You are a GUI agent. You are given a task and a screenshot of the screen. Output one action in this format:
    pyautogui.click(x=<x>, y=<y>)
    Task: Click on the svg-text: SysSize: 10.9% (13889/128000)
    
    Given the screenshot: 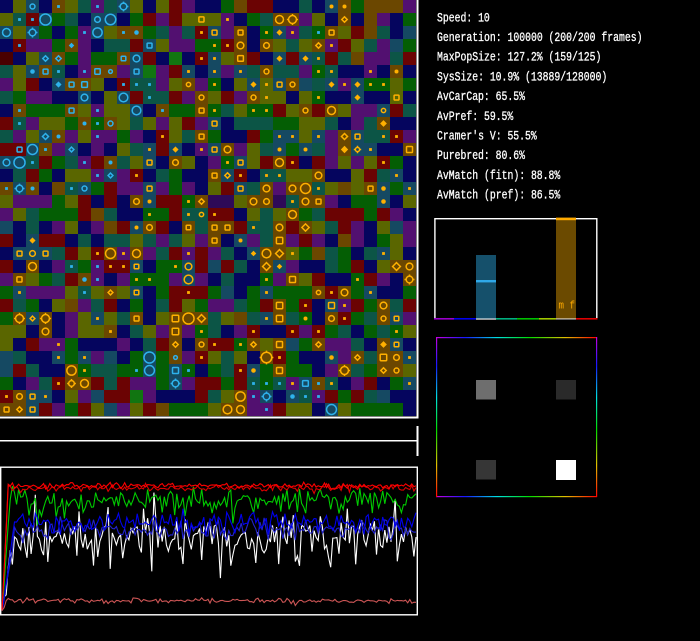 What is the action you would take?
    pyautogui.click(x=522, y=77)
    